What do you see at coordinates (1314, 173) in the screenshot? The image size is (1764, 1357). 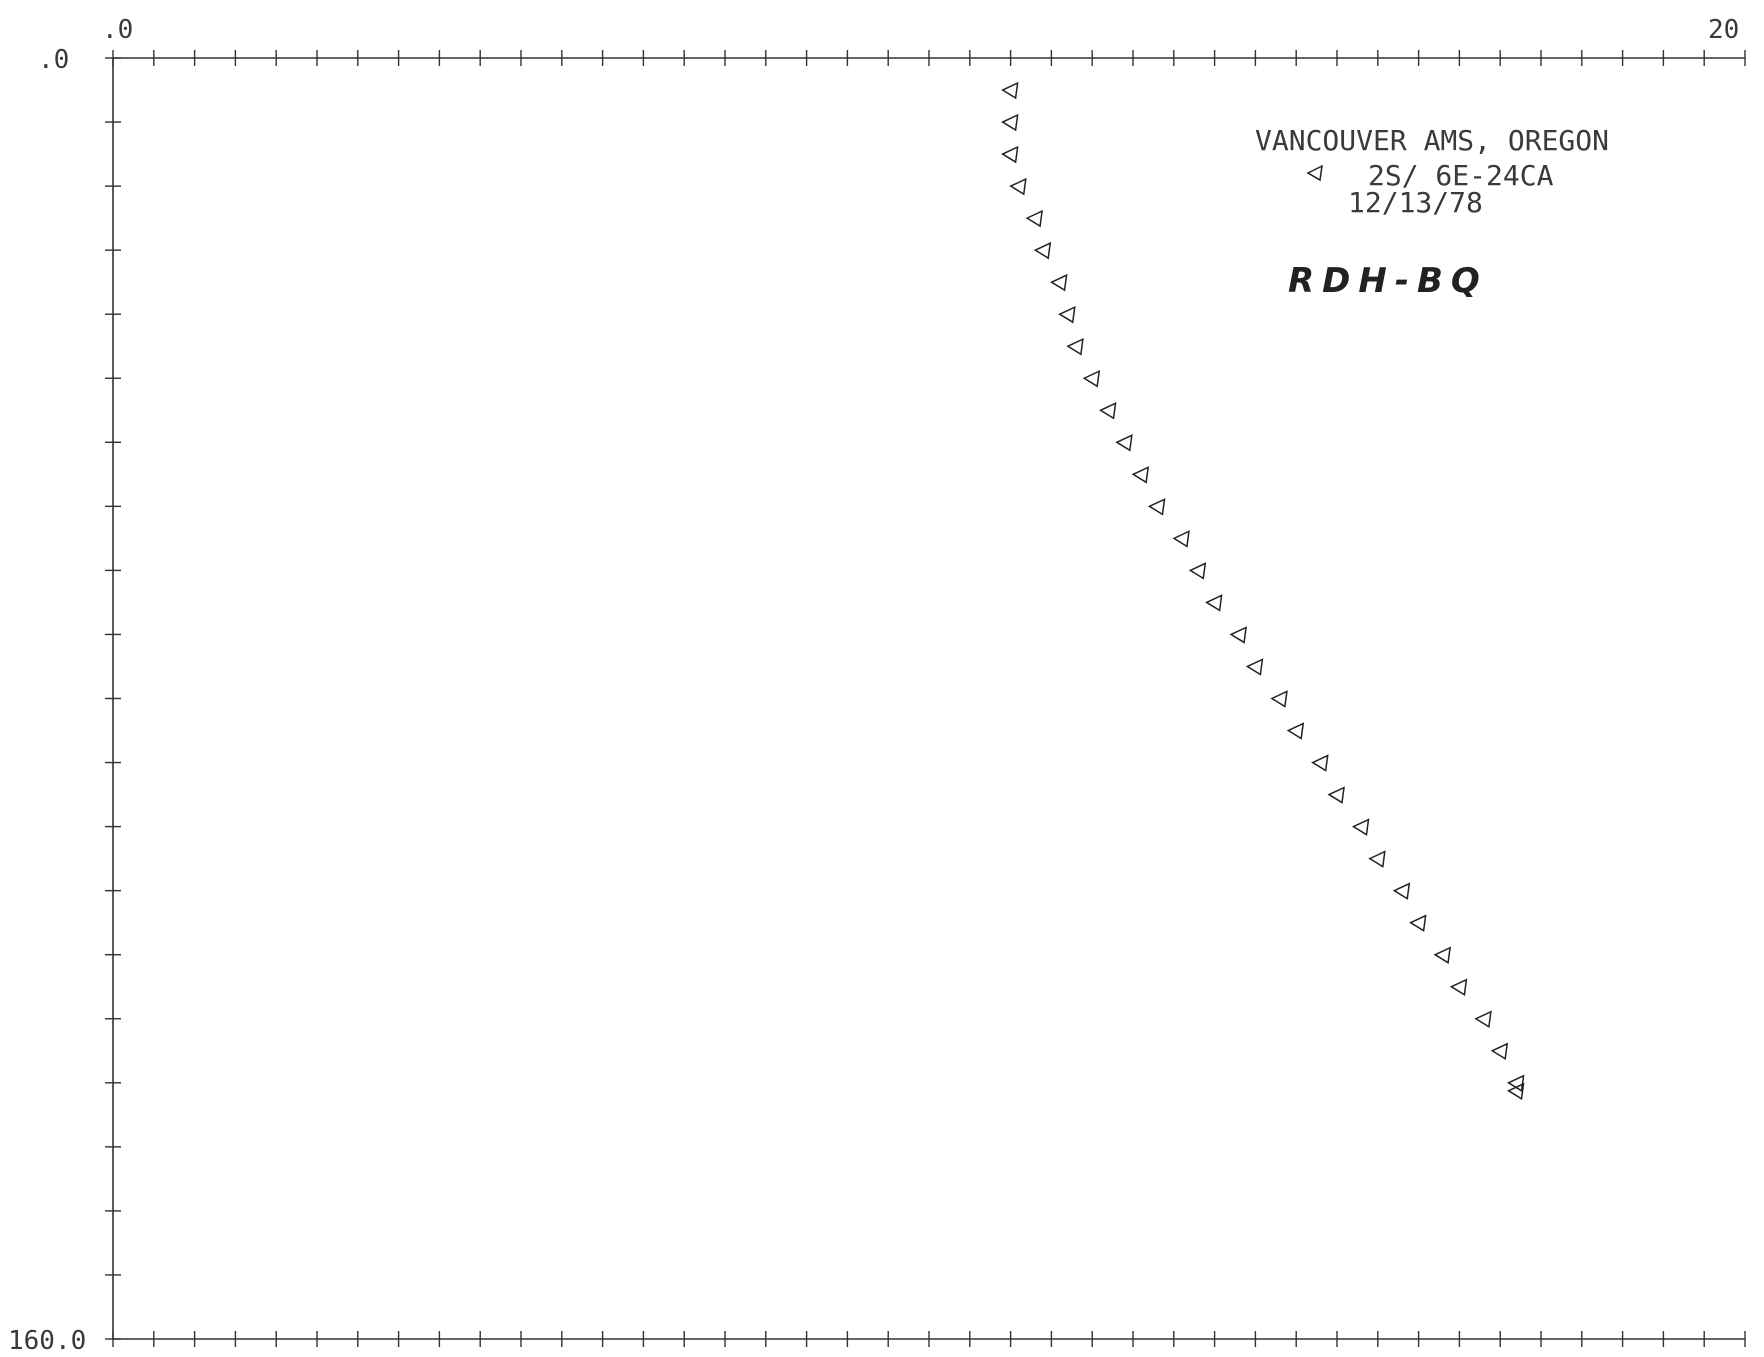 I see `legend-marker-triangle-icon` at bounding box center [1314, 173].